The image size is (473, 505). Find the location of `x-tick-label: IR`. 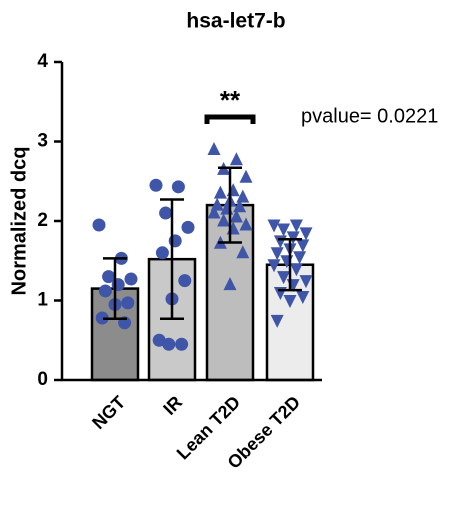

x-tick-label: IR is located at coordinates (172, 405).